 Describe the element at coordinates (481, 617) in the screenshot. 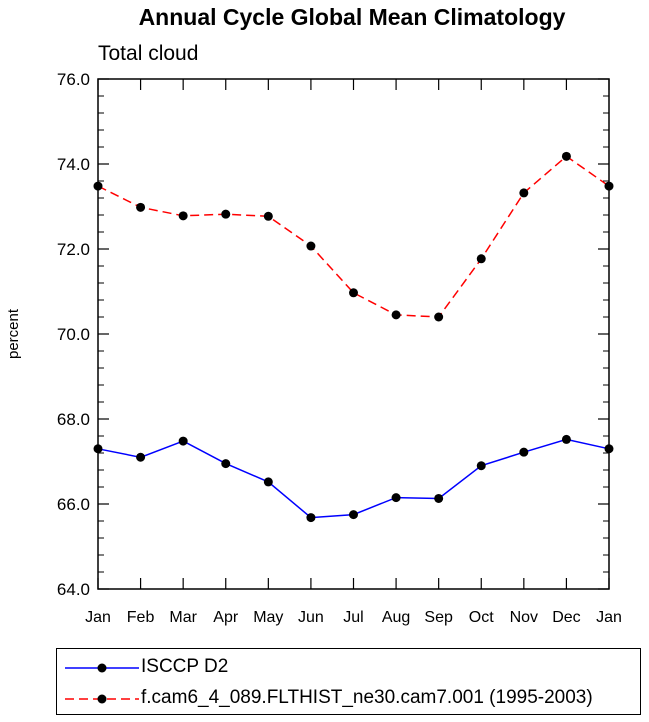

I see `x-tick-label: Oct` at that location.